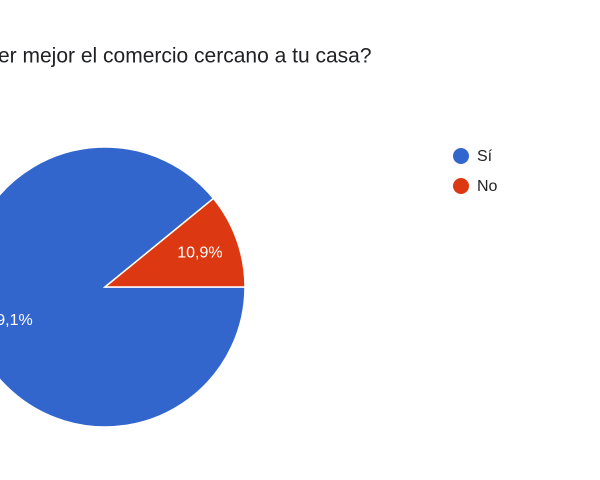 This screenshot has width=600, height=480. What do you see at coordinates (186, 56) in the screenshot?
I see `chart-title: er mejor el comercio cercano a tu casa?` at bounding box center [186, 56].